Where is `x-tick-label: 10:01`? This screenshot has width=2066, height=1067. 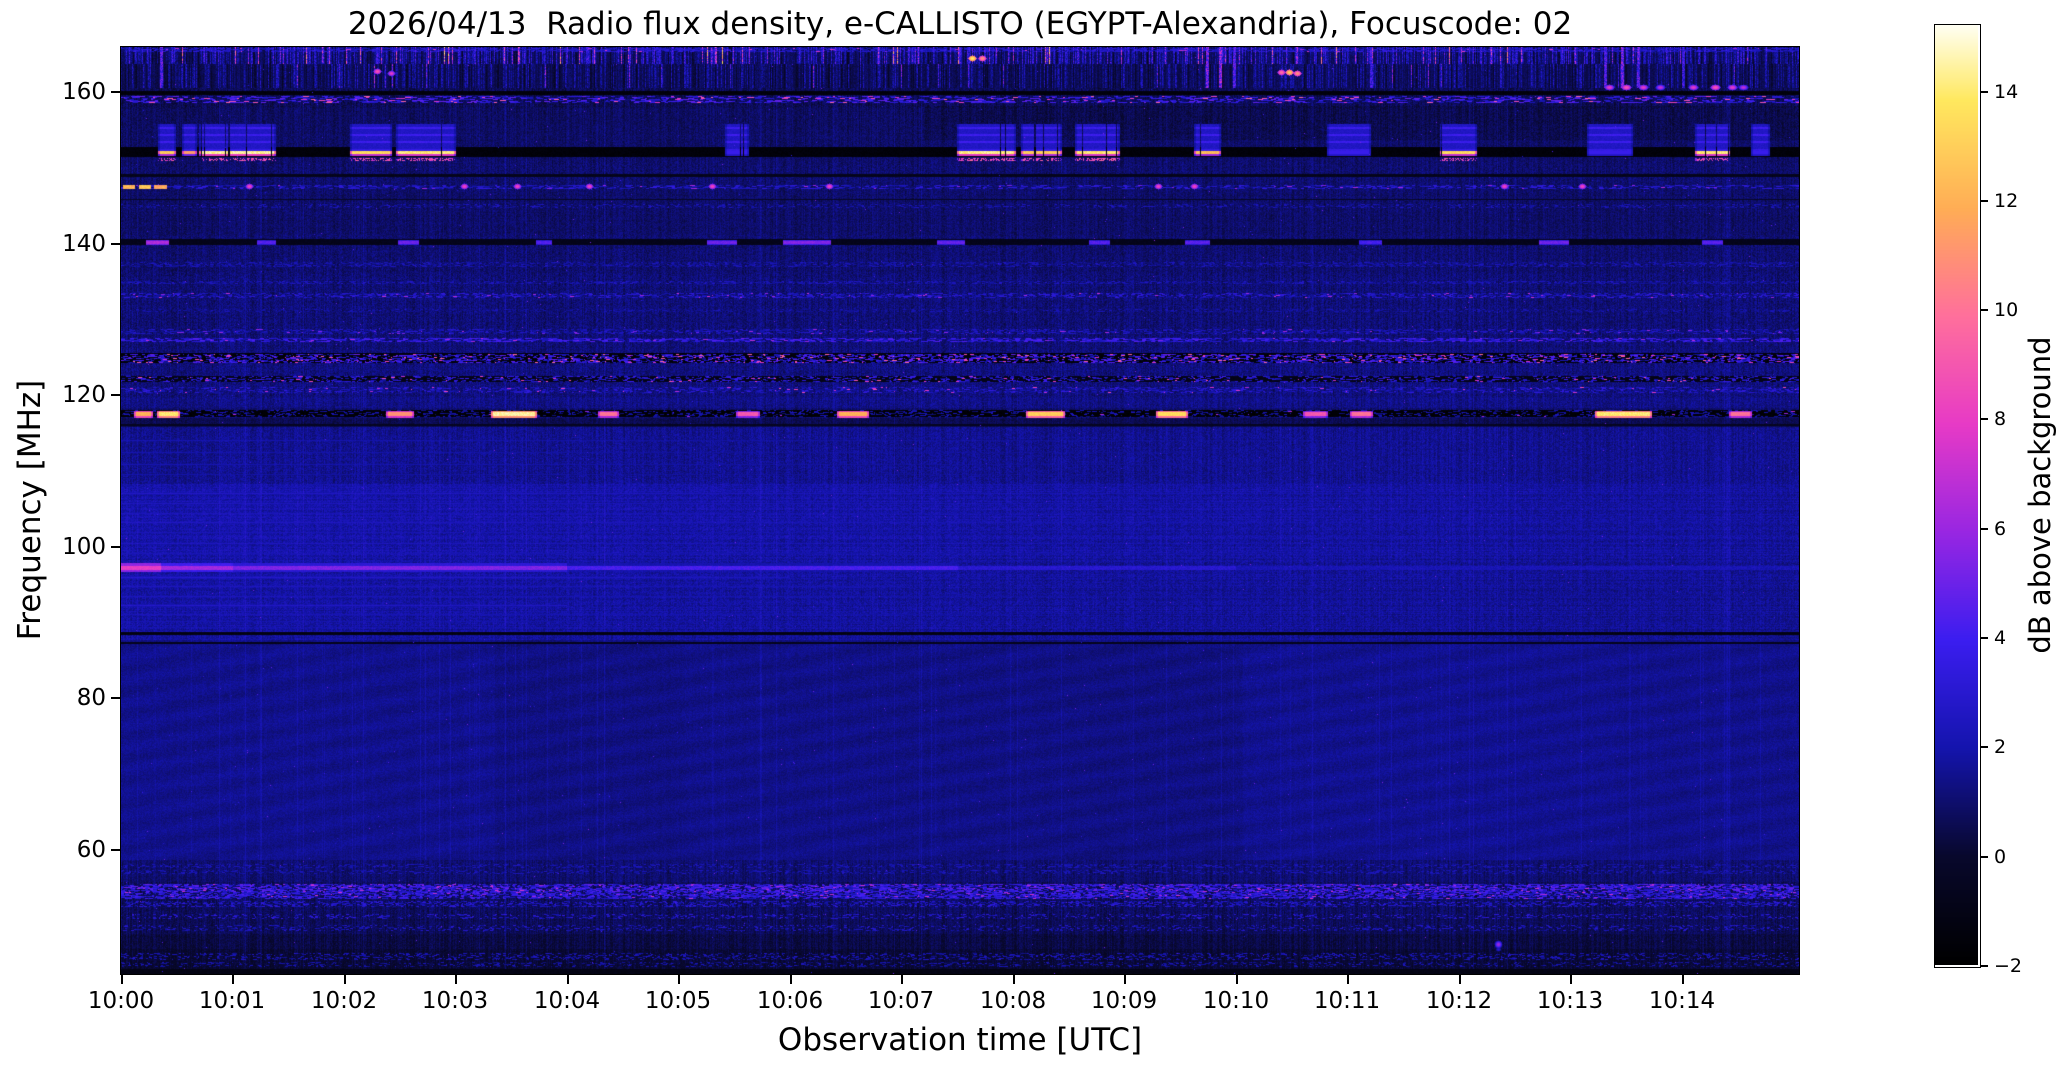
x-tick-label: 10:01 is located at coordinates (232, 1001).